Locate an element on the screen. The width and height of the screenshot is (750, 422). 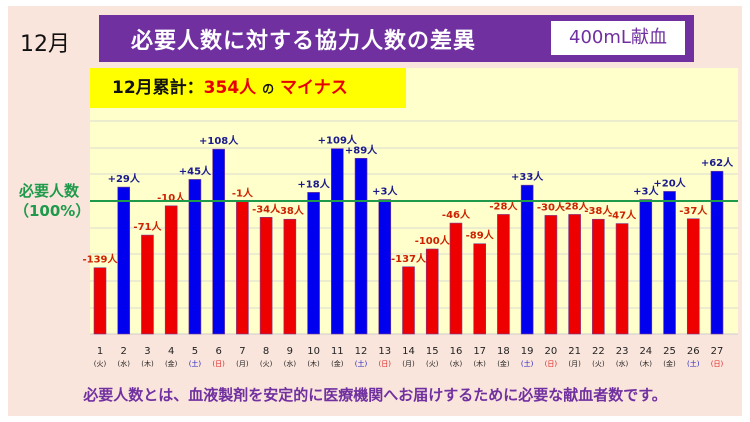
data-label: -34人 is located at coordinates (266, 208).